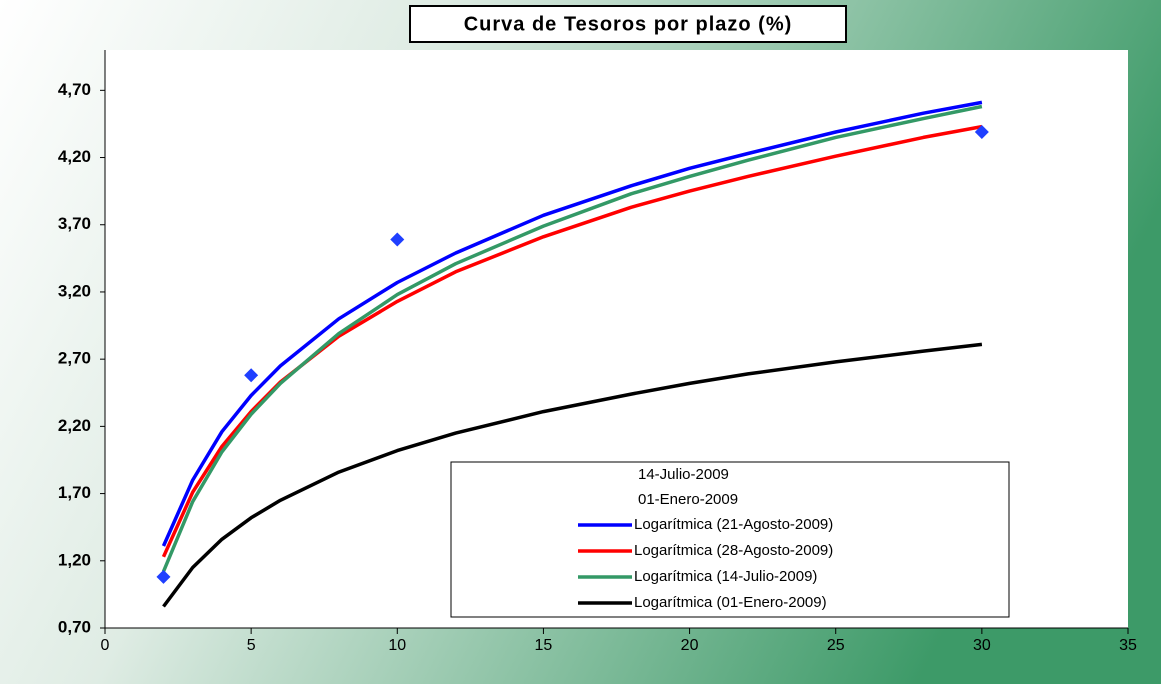 This screenshot has width=1161, height=689. What do you see at coordinates (688, 499) in the screenshot?
I see `legend-label: 01-Enero-2009` at bounding box center [688, 499].